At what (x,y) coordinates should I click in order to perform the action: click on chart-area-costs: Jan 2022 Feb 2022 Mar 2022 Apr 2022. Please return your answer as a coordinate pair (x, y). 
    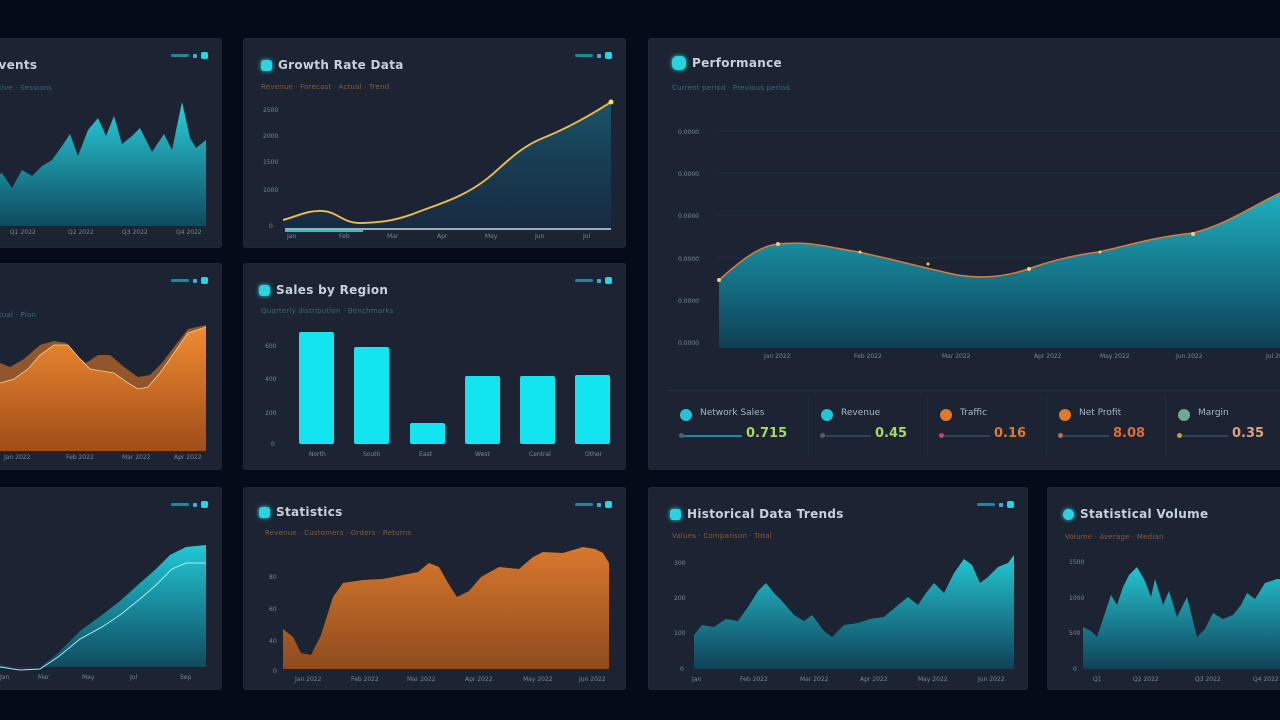
    Looking at the image, I should click on (103, 393).